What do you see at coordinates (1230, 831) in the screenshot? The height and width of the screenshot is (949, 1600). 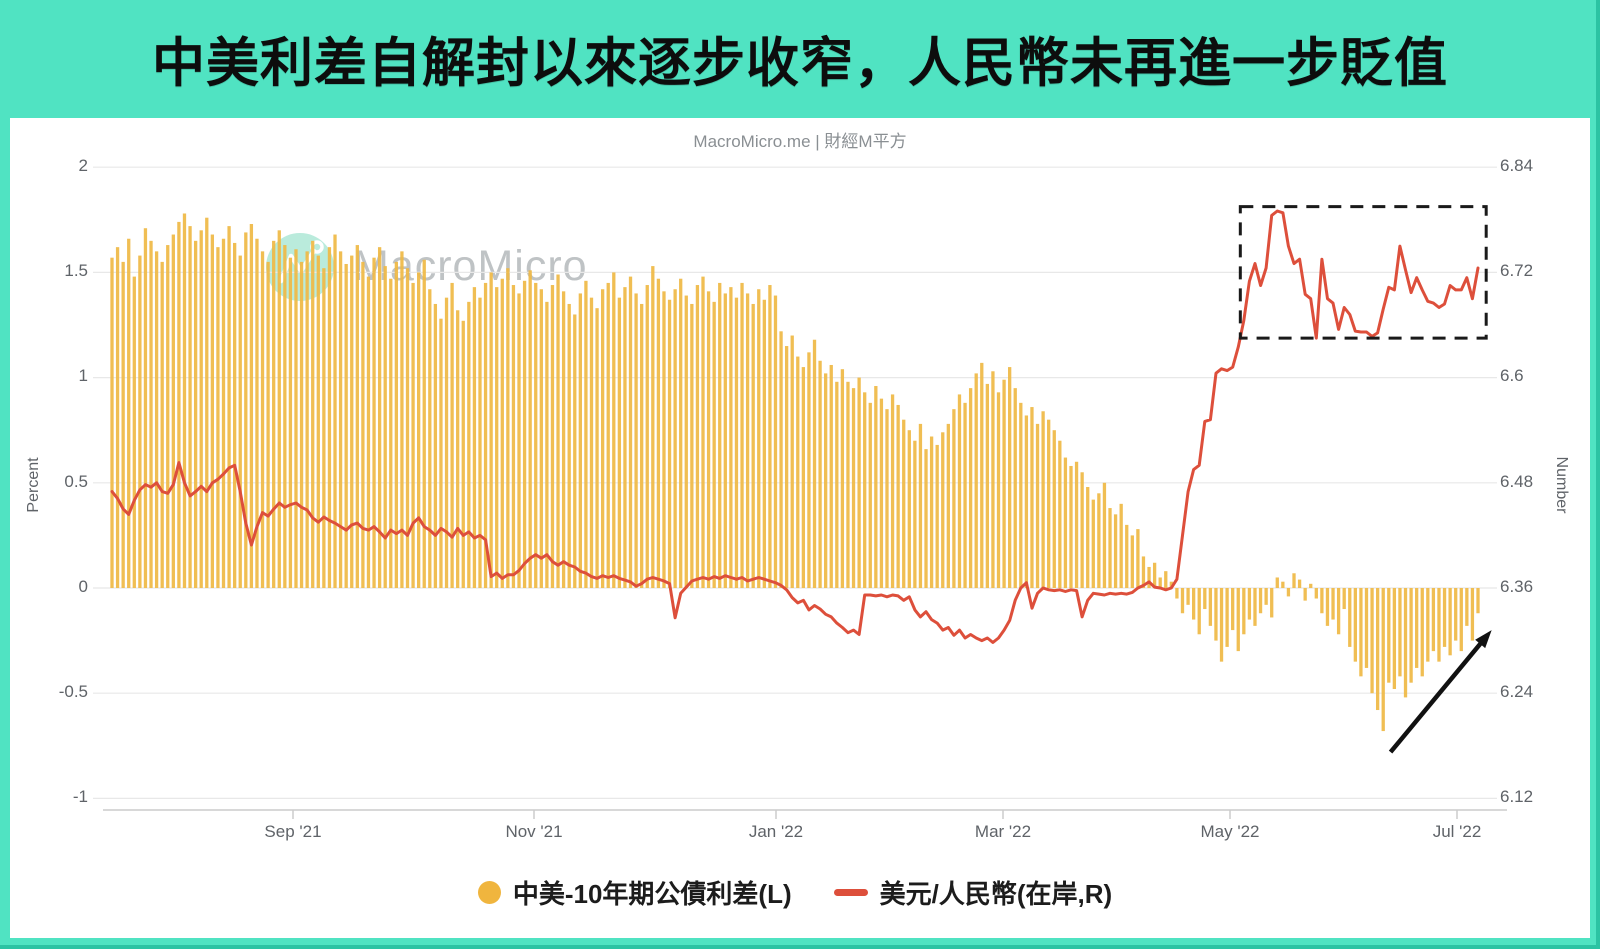 I see `x-axis-tick: May '22` at bounding box center [1230, 831].